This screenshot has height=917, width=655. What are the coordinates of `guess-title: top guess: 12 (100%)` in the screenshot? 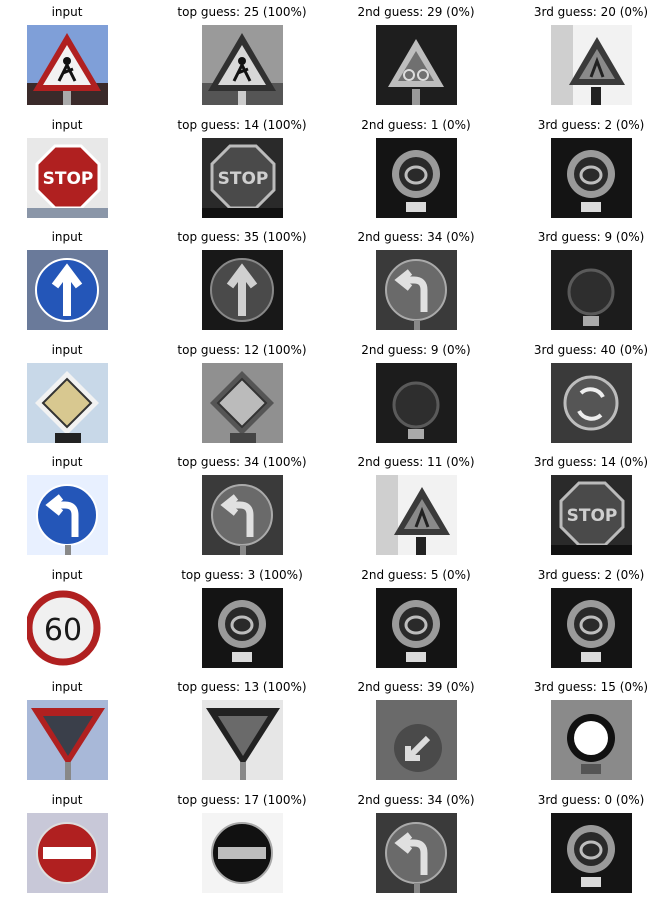 It's located at (242, 349).